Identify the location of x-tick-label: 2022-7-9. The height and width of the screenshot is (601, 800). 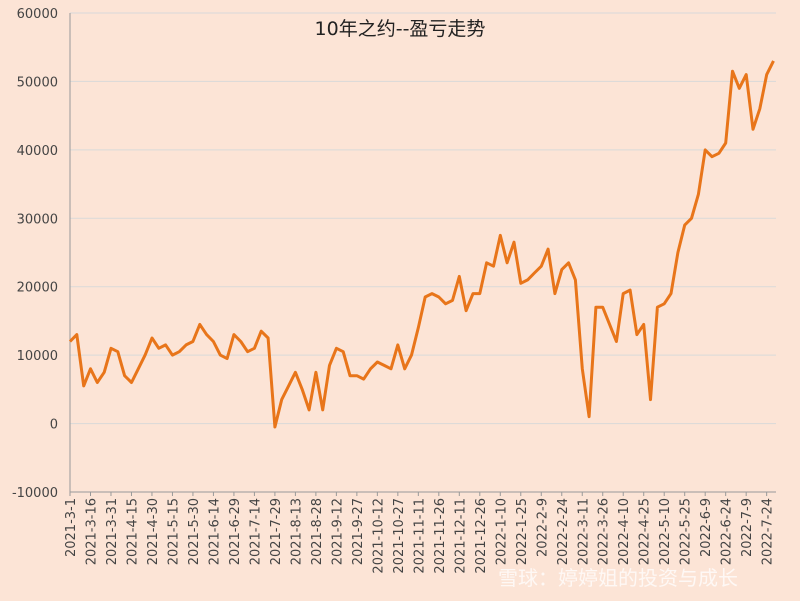
(747, 527).